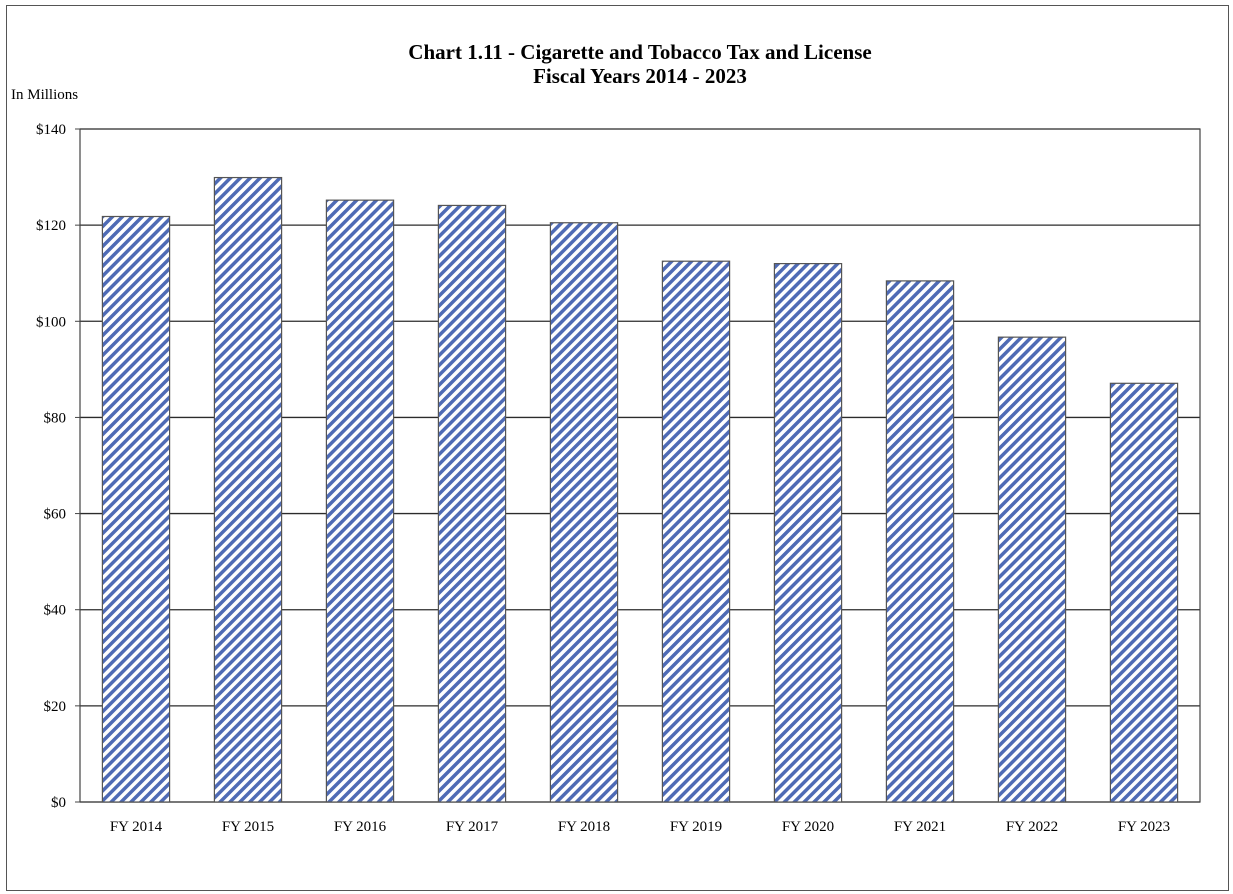 This screenshot has width=1233, height=894. Describe the element at coordinates (55, 418) in the screenshot. I see `y-tick-label: $80` at that location.